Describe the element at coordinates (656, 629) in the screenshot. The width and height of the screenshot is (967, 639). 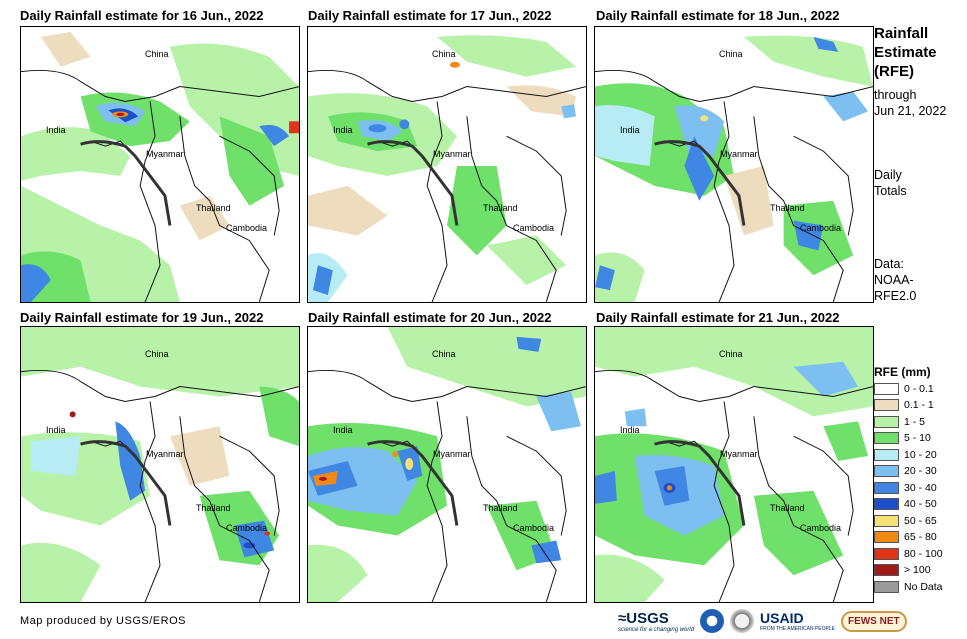
I see `usgs-logo-tagline: science for a changing world` at that location.